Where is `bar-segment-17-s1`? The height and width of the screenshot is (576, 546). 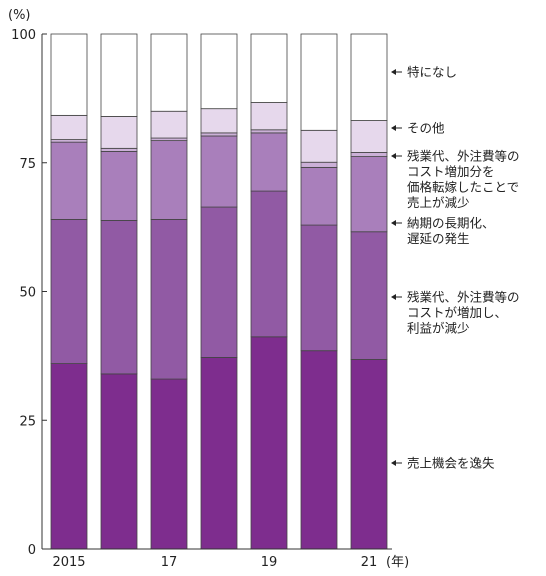
bar-segment-17-s1 is located at coordinates (169, 299).